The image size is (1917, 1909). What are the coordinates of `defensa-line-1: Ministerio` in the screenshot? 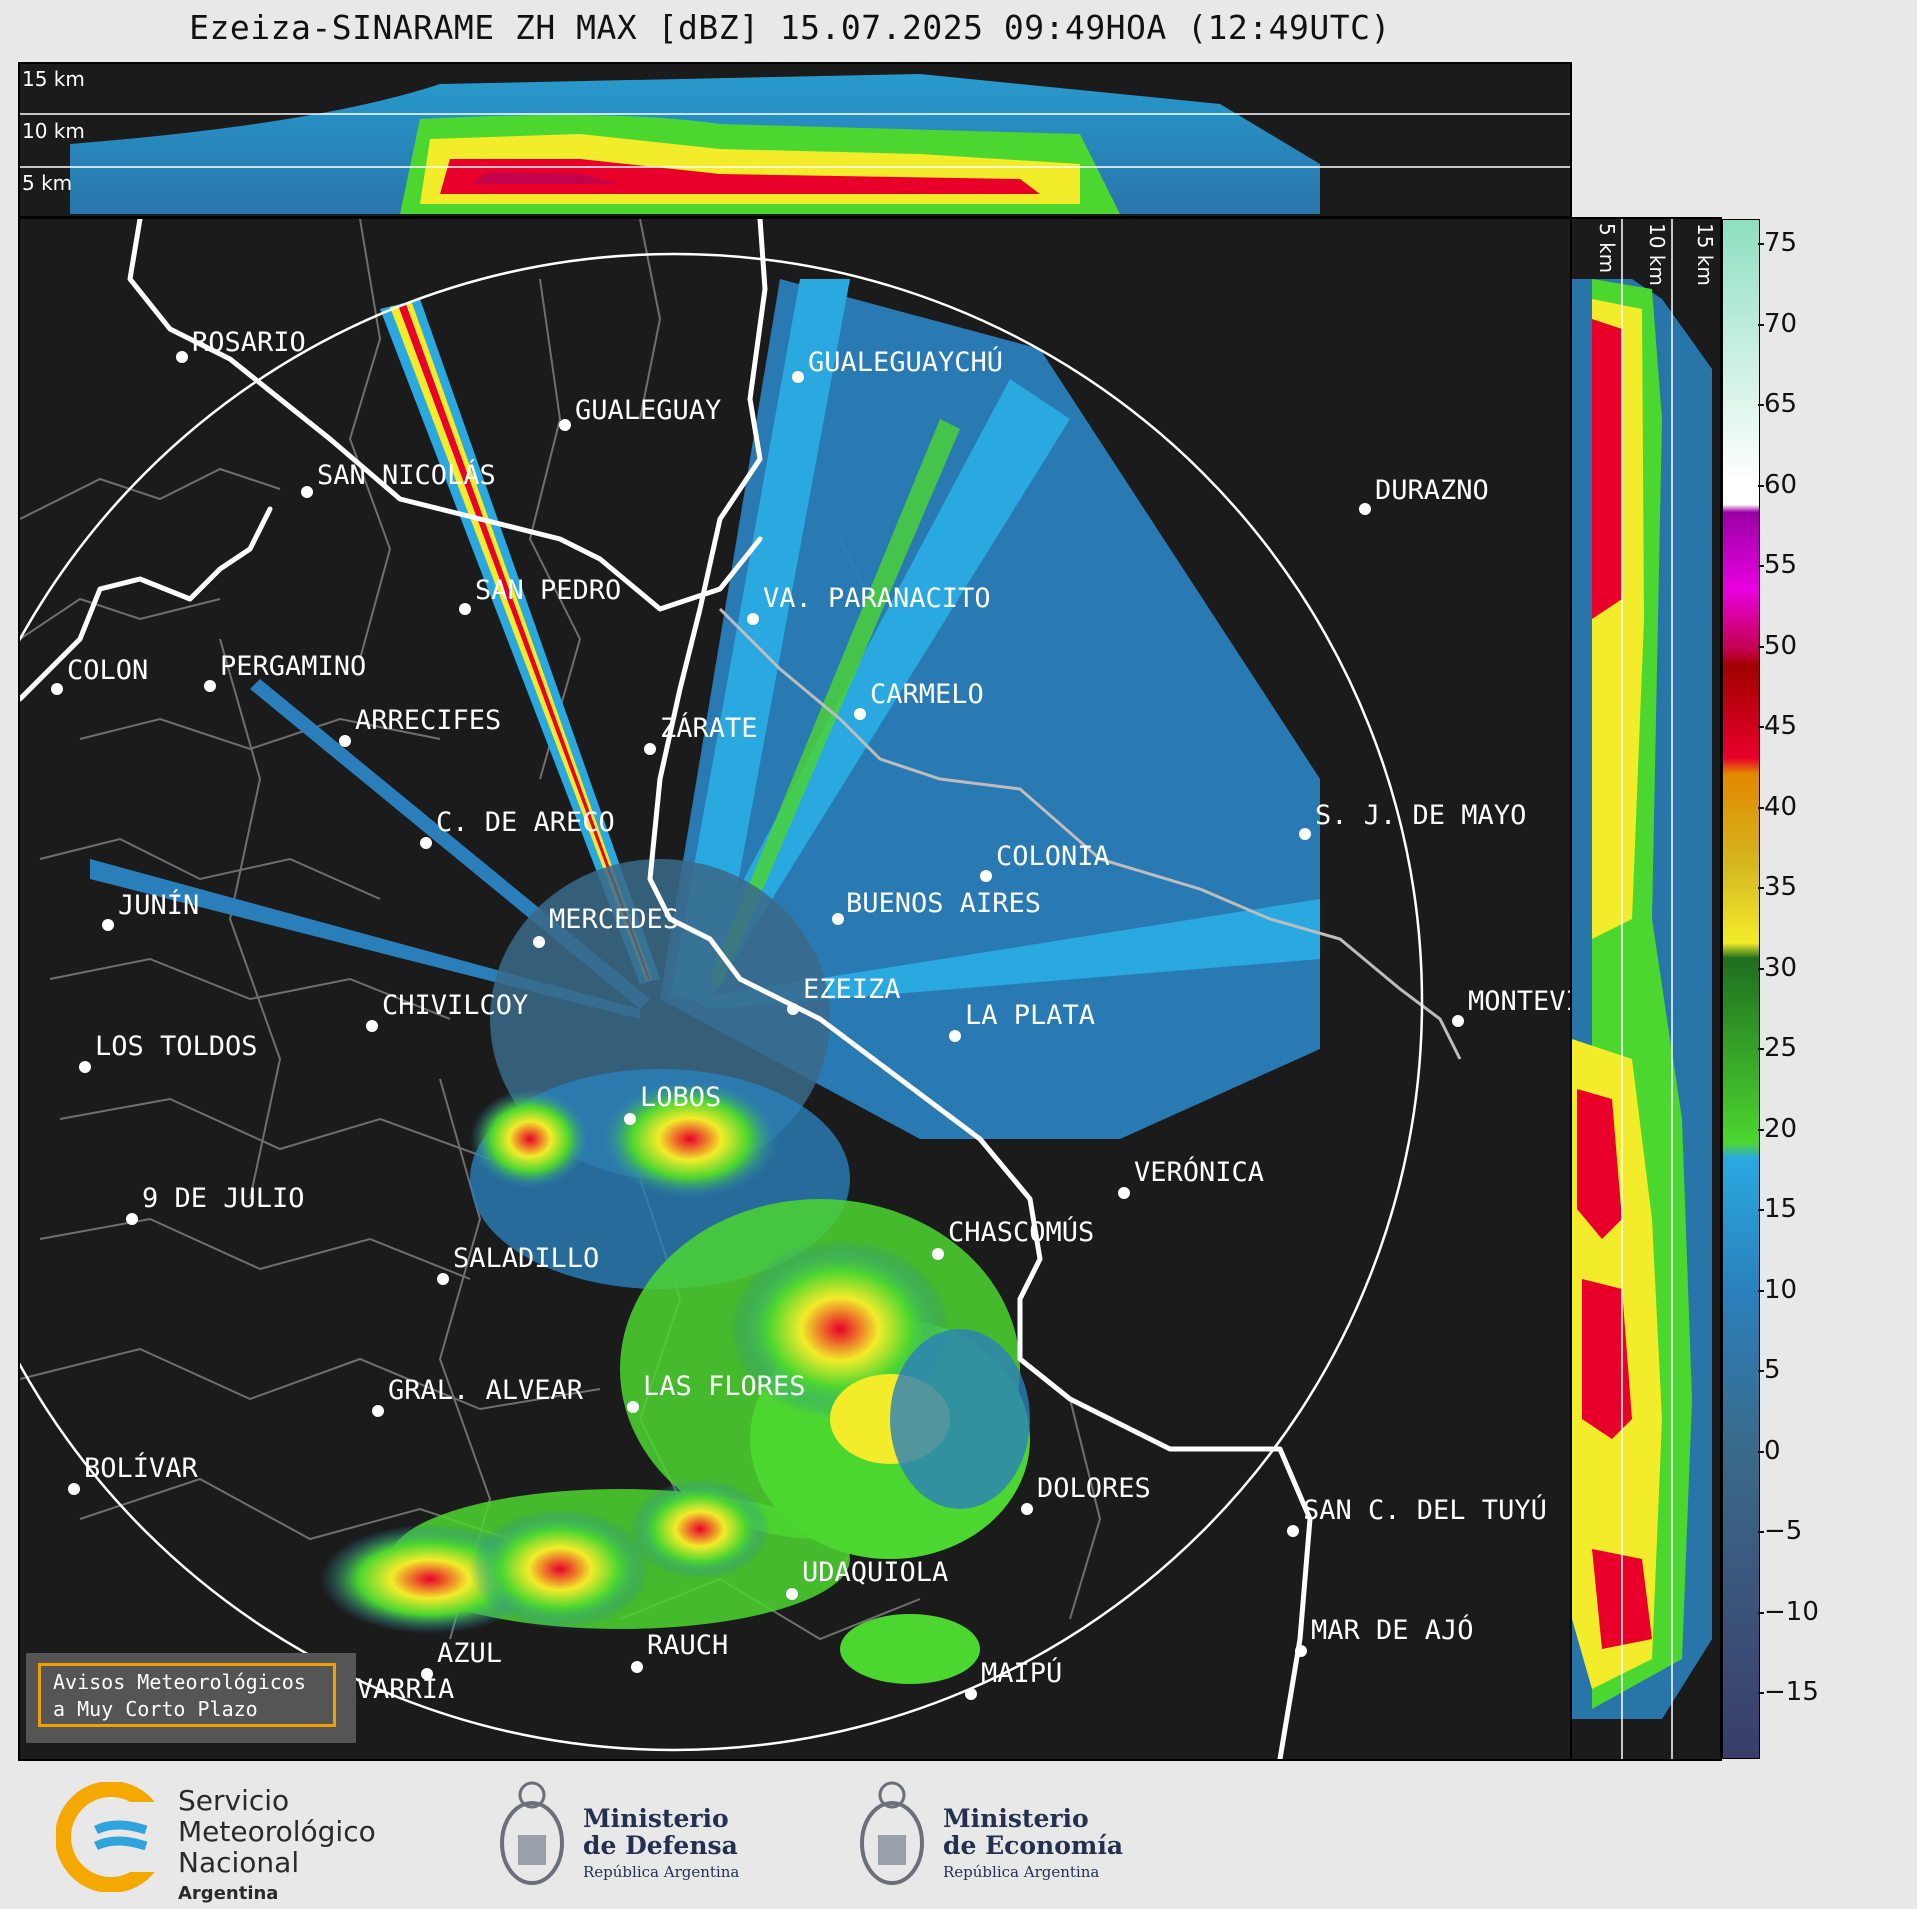 It's located at (656, 1818).